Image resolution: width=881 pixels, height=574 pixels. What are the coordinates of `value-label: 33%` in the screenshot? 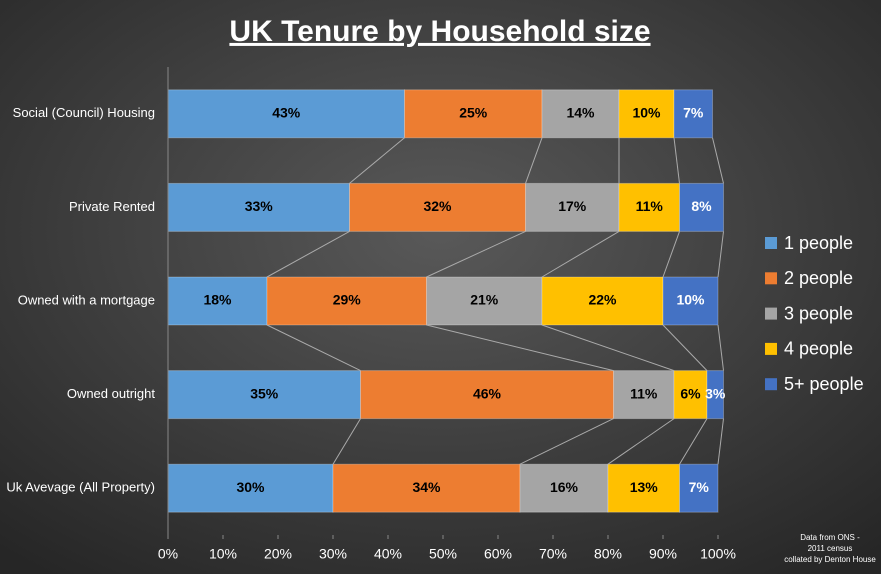 It's located at (259, 206).